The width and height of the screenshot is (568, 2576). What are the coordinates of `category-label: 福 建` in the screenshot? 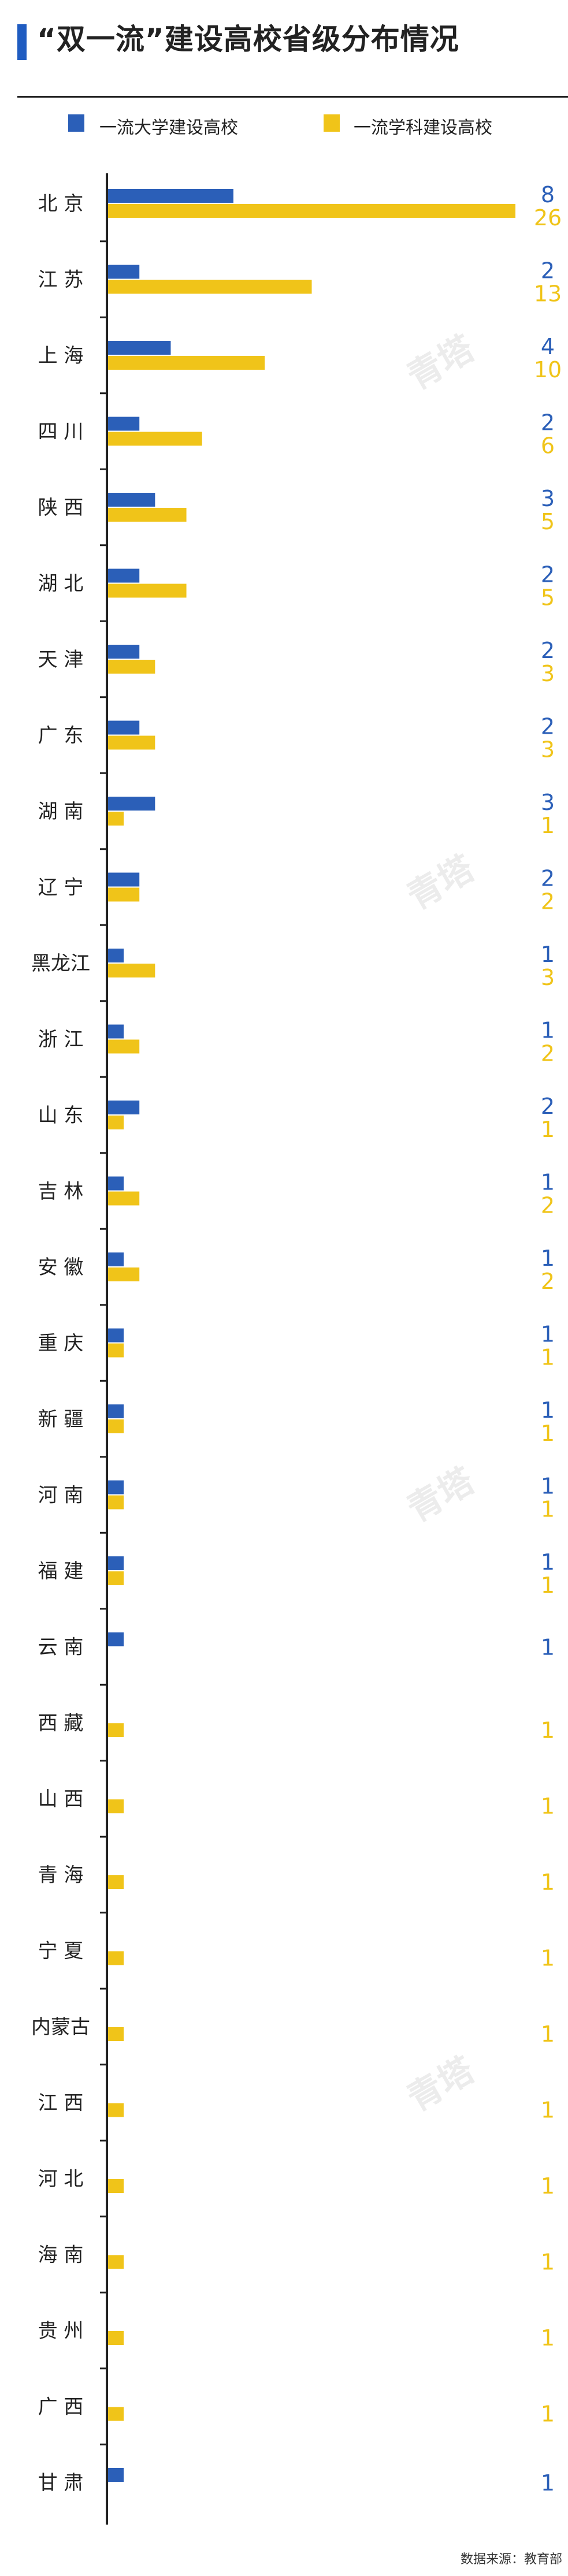 It's located at (61, 1571).